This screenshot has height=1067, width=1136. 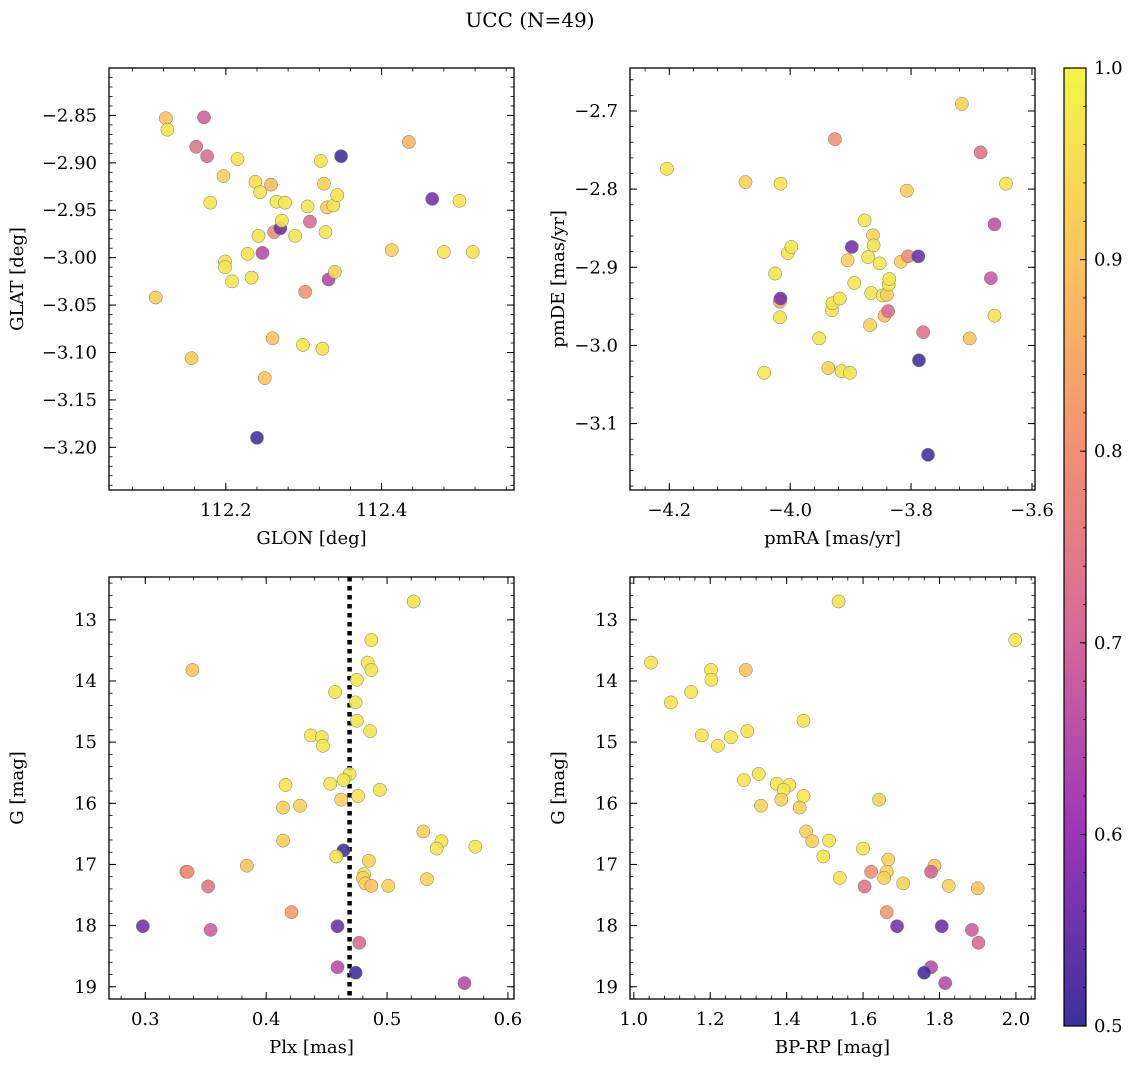 What do you see at coordinates (69, 447) in the screenshot?
I see `y-tick-label: −3.20` at bounding box center [69, 447].